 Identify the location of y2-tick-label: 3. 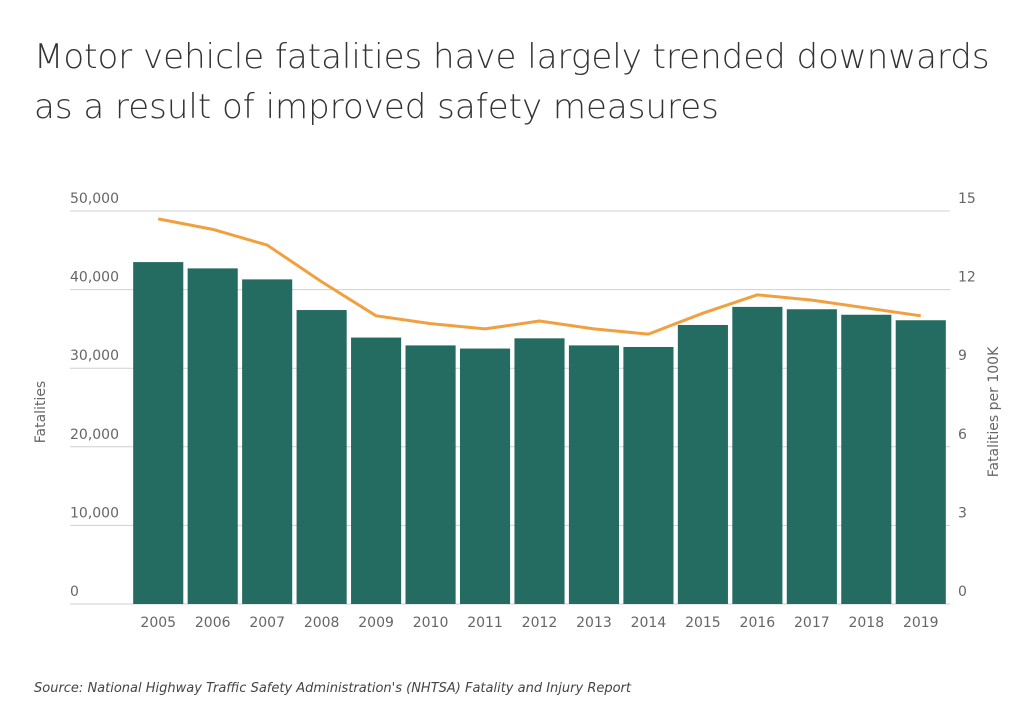
(962, 513).